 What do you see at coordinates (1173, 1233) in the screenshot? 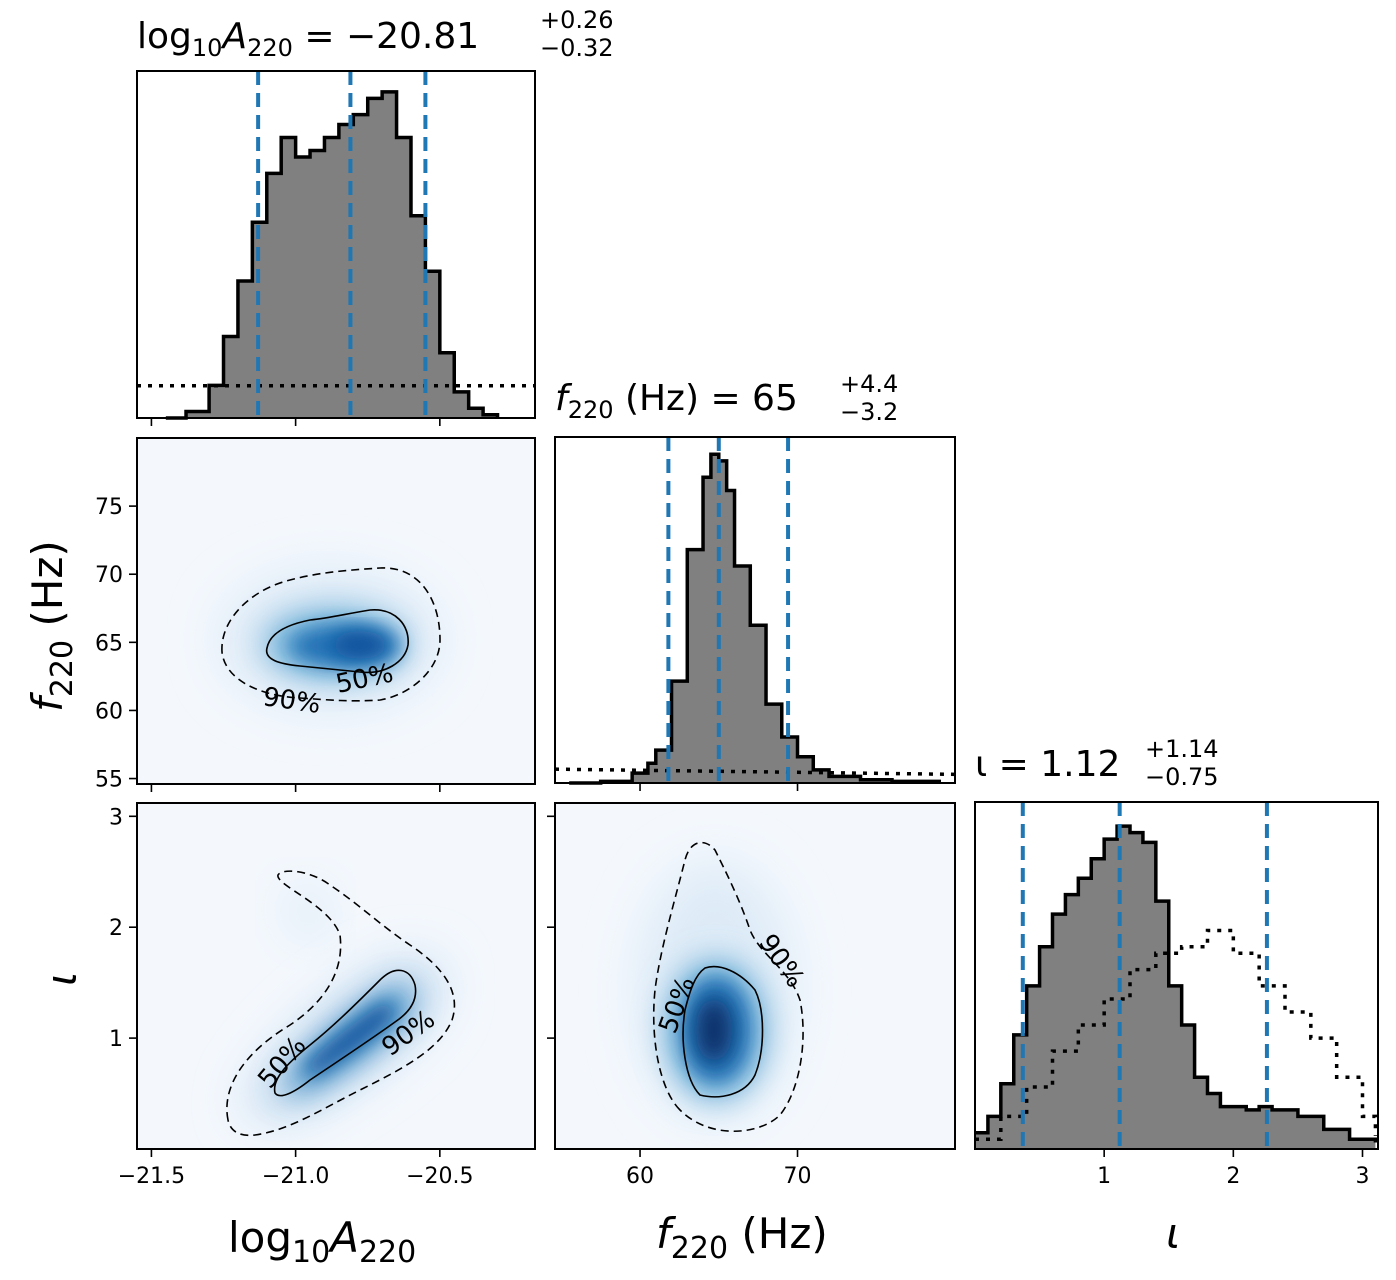
I see `xlabel-iota: ι` at bounding box center [1173, 1233].